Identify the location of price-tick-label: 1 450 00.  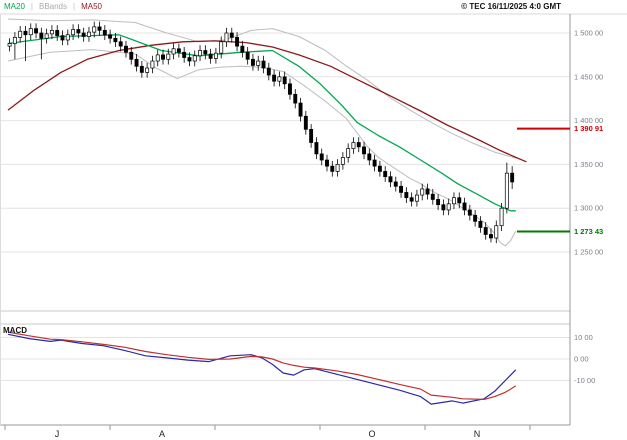
(588, 76).